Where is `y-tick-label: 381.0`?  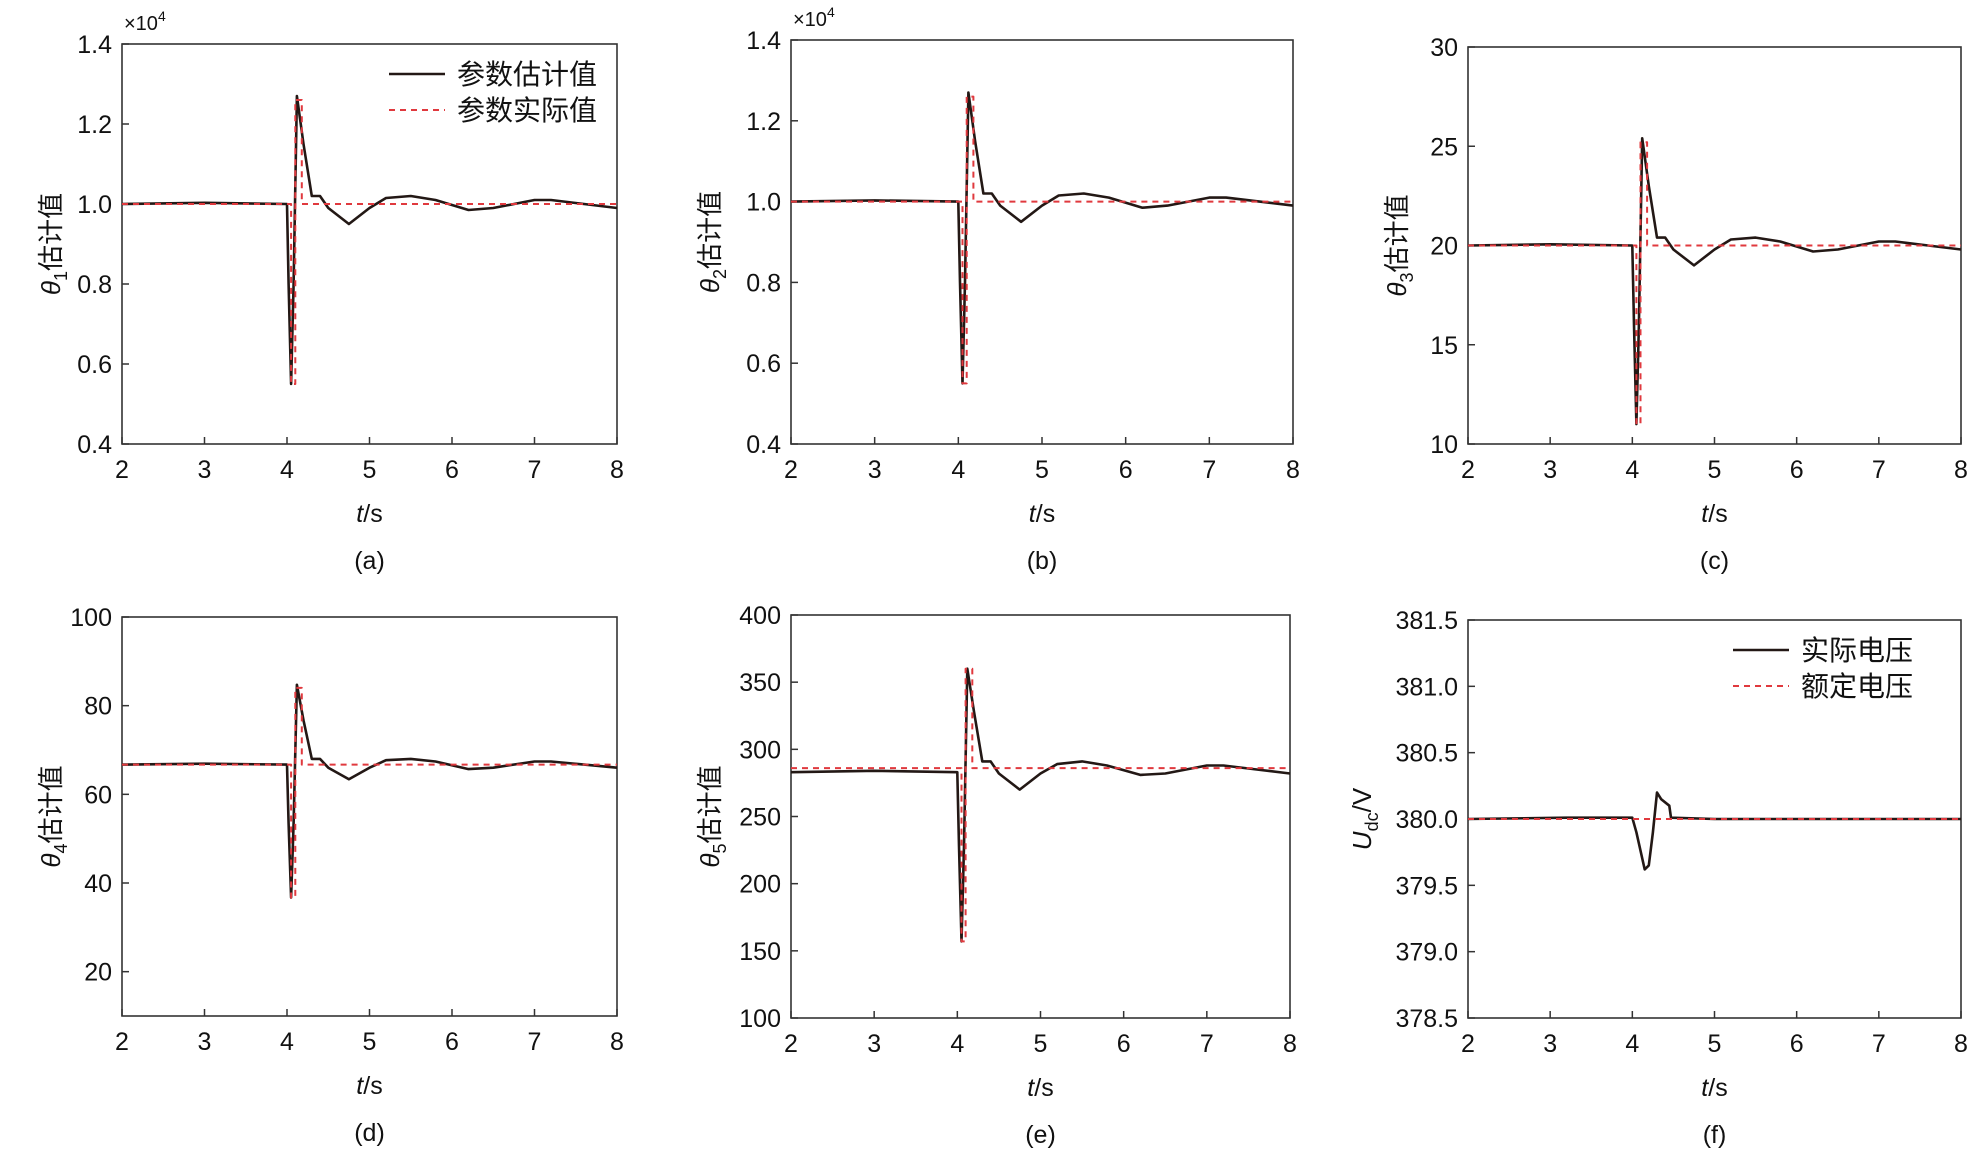 y-tick-label: 381.0 is located at coordinates (1426, 687).